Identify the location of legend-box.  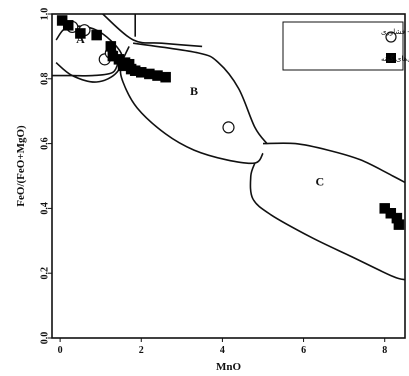
(343, 46).